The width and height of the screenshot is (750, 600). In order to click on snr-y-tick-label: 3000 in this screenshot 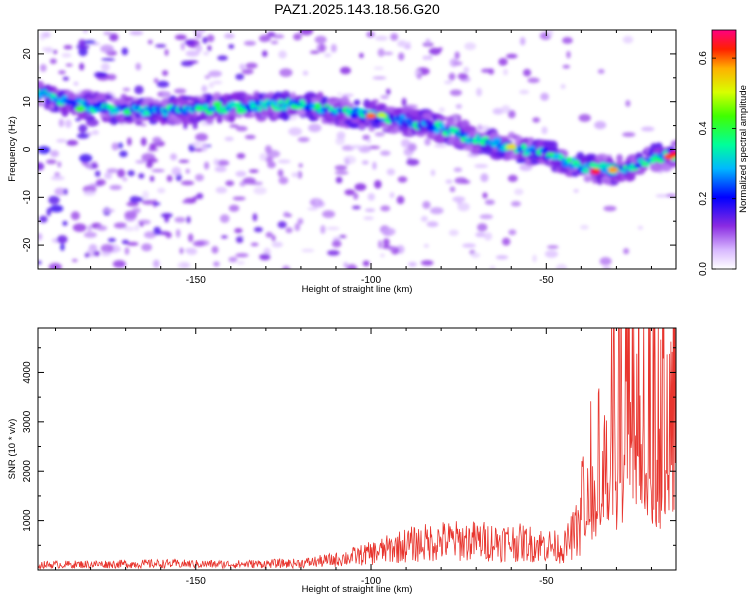, I will do `click(27, 421)`.